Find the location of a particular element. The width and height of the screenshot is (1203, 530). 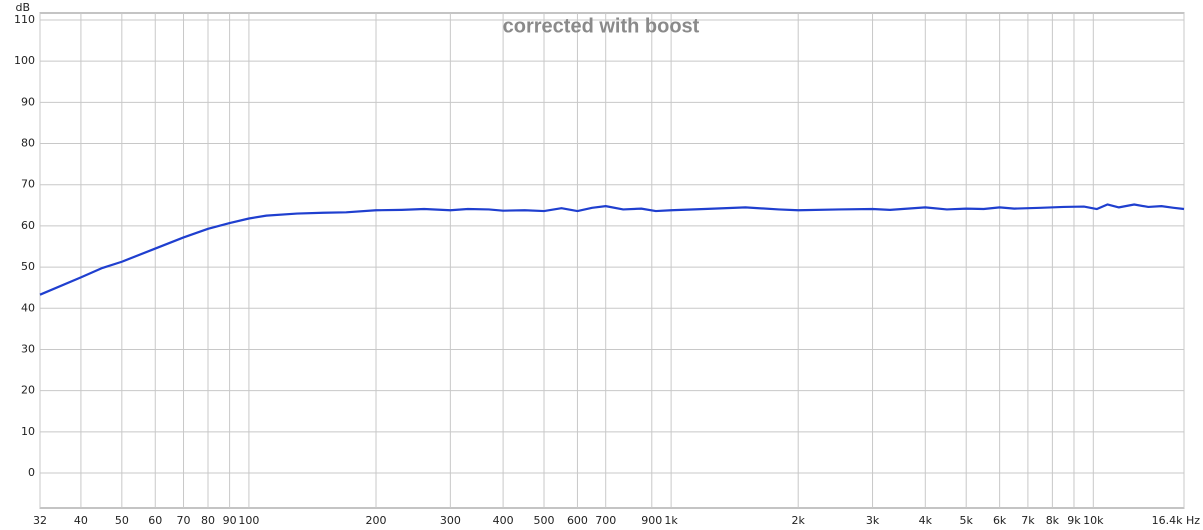

x-tick-label: 3k is located at coordinates (873, 520).